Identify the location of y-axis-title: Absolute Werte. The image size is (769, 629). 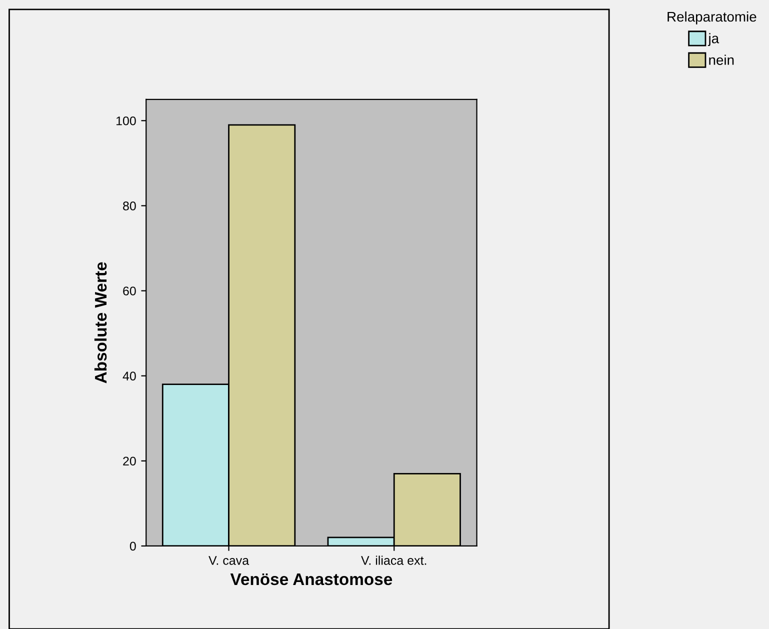
(100, 323).